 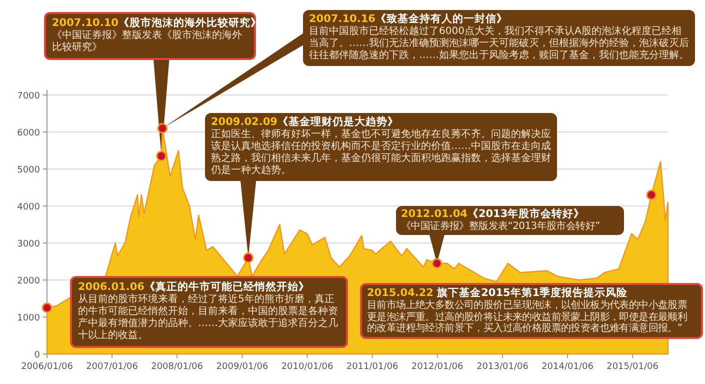 What do you see at coordinates (28, 171) in the screenshot?
I see `y-tick-label: 5000` at bounding box center [28, 171].